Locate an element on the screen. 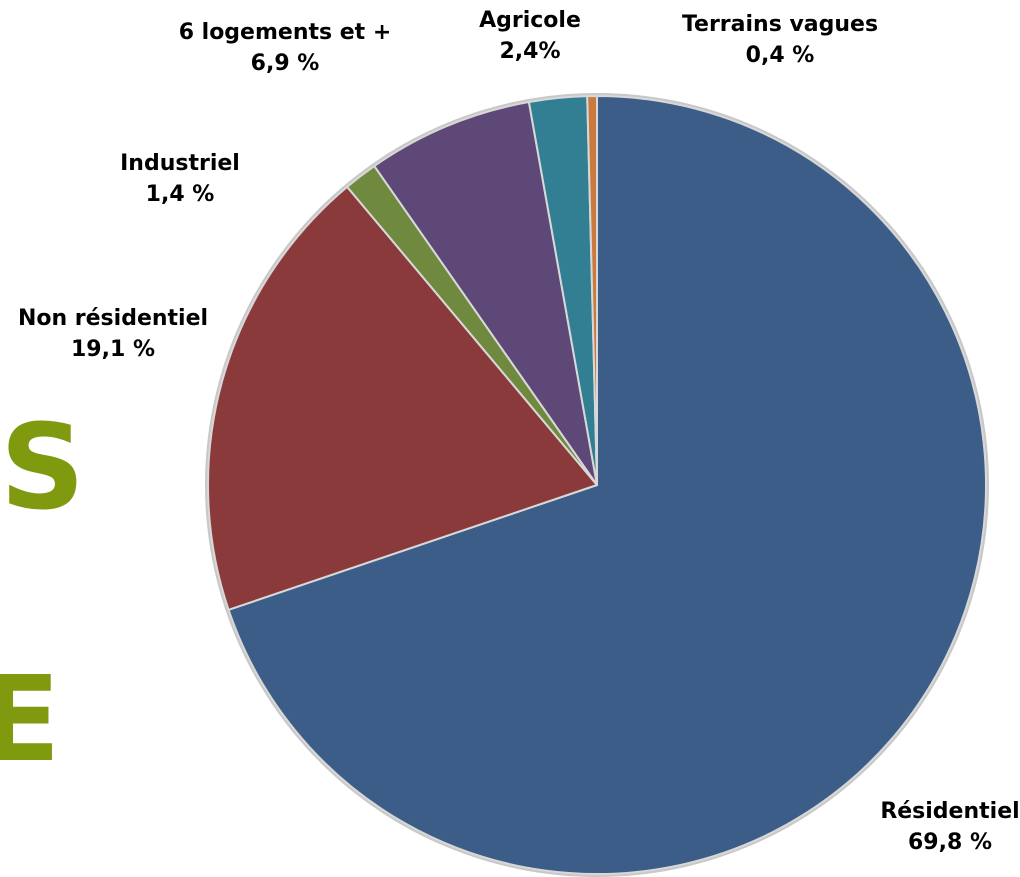  slice-label-value: 69,8 % is located at coordinates (950, 842).